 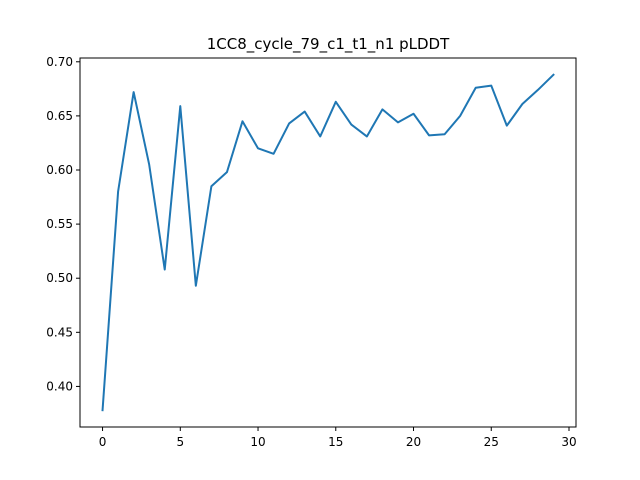 I want to click on x-tick-label: 30, so click(x=568, y=442).